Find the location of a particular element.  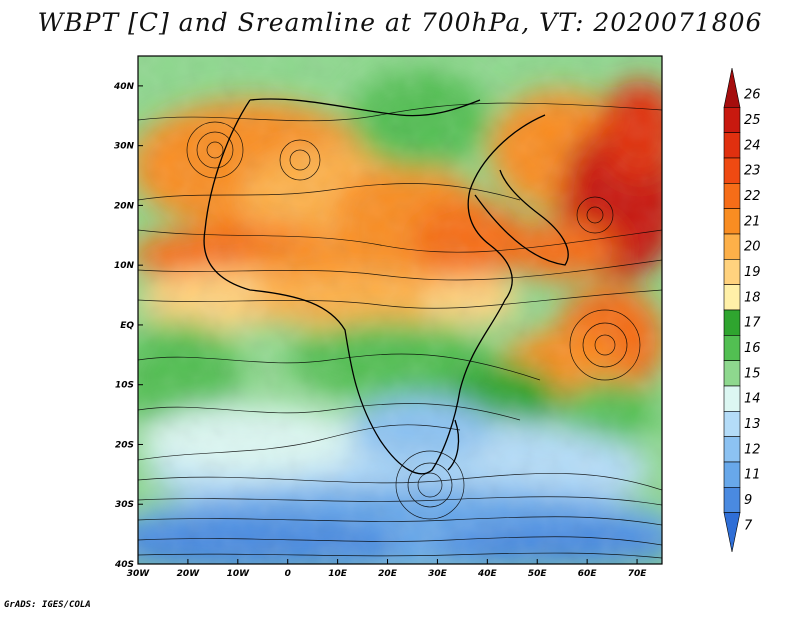

lat-tick-label: 10N is located at coordinates (124, 266).